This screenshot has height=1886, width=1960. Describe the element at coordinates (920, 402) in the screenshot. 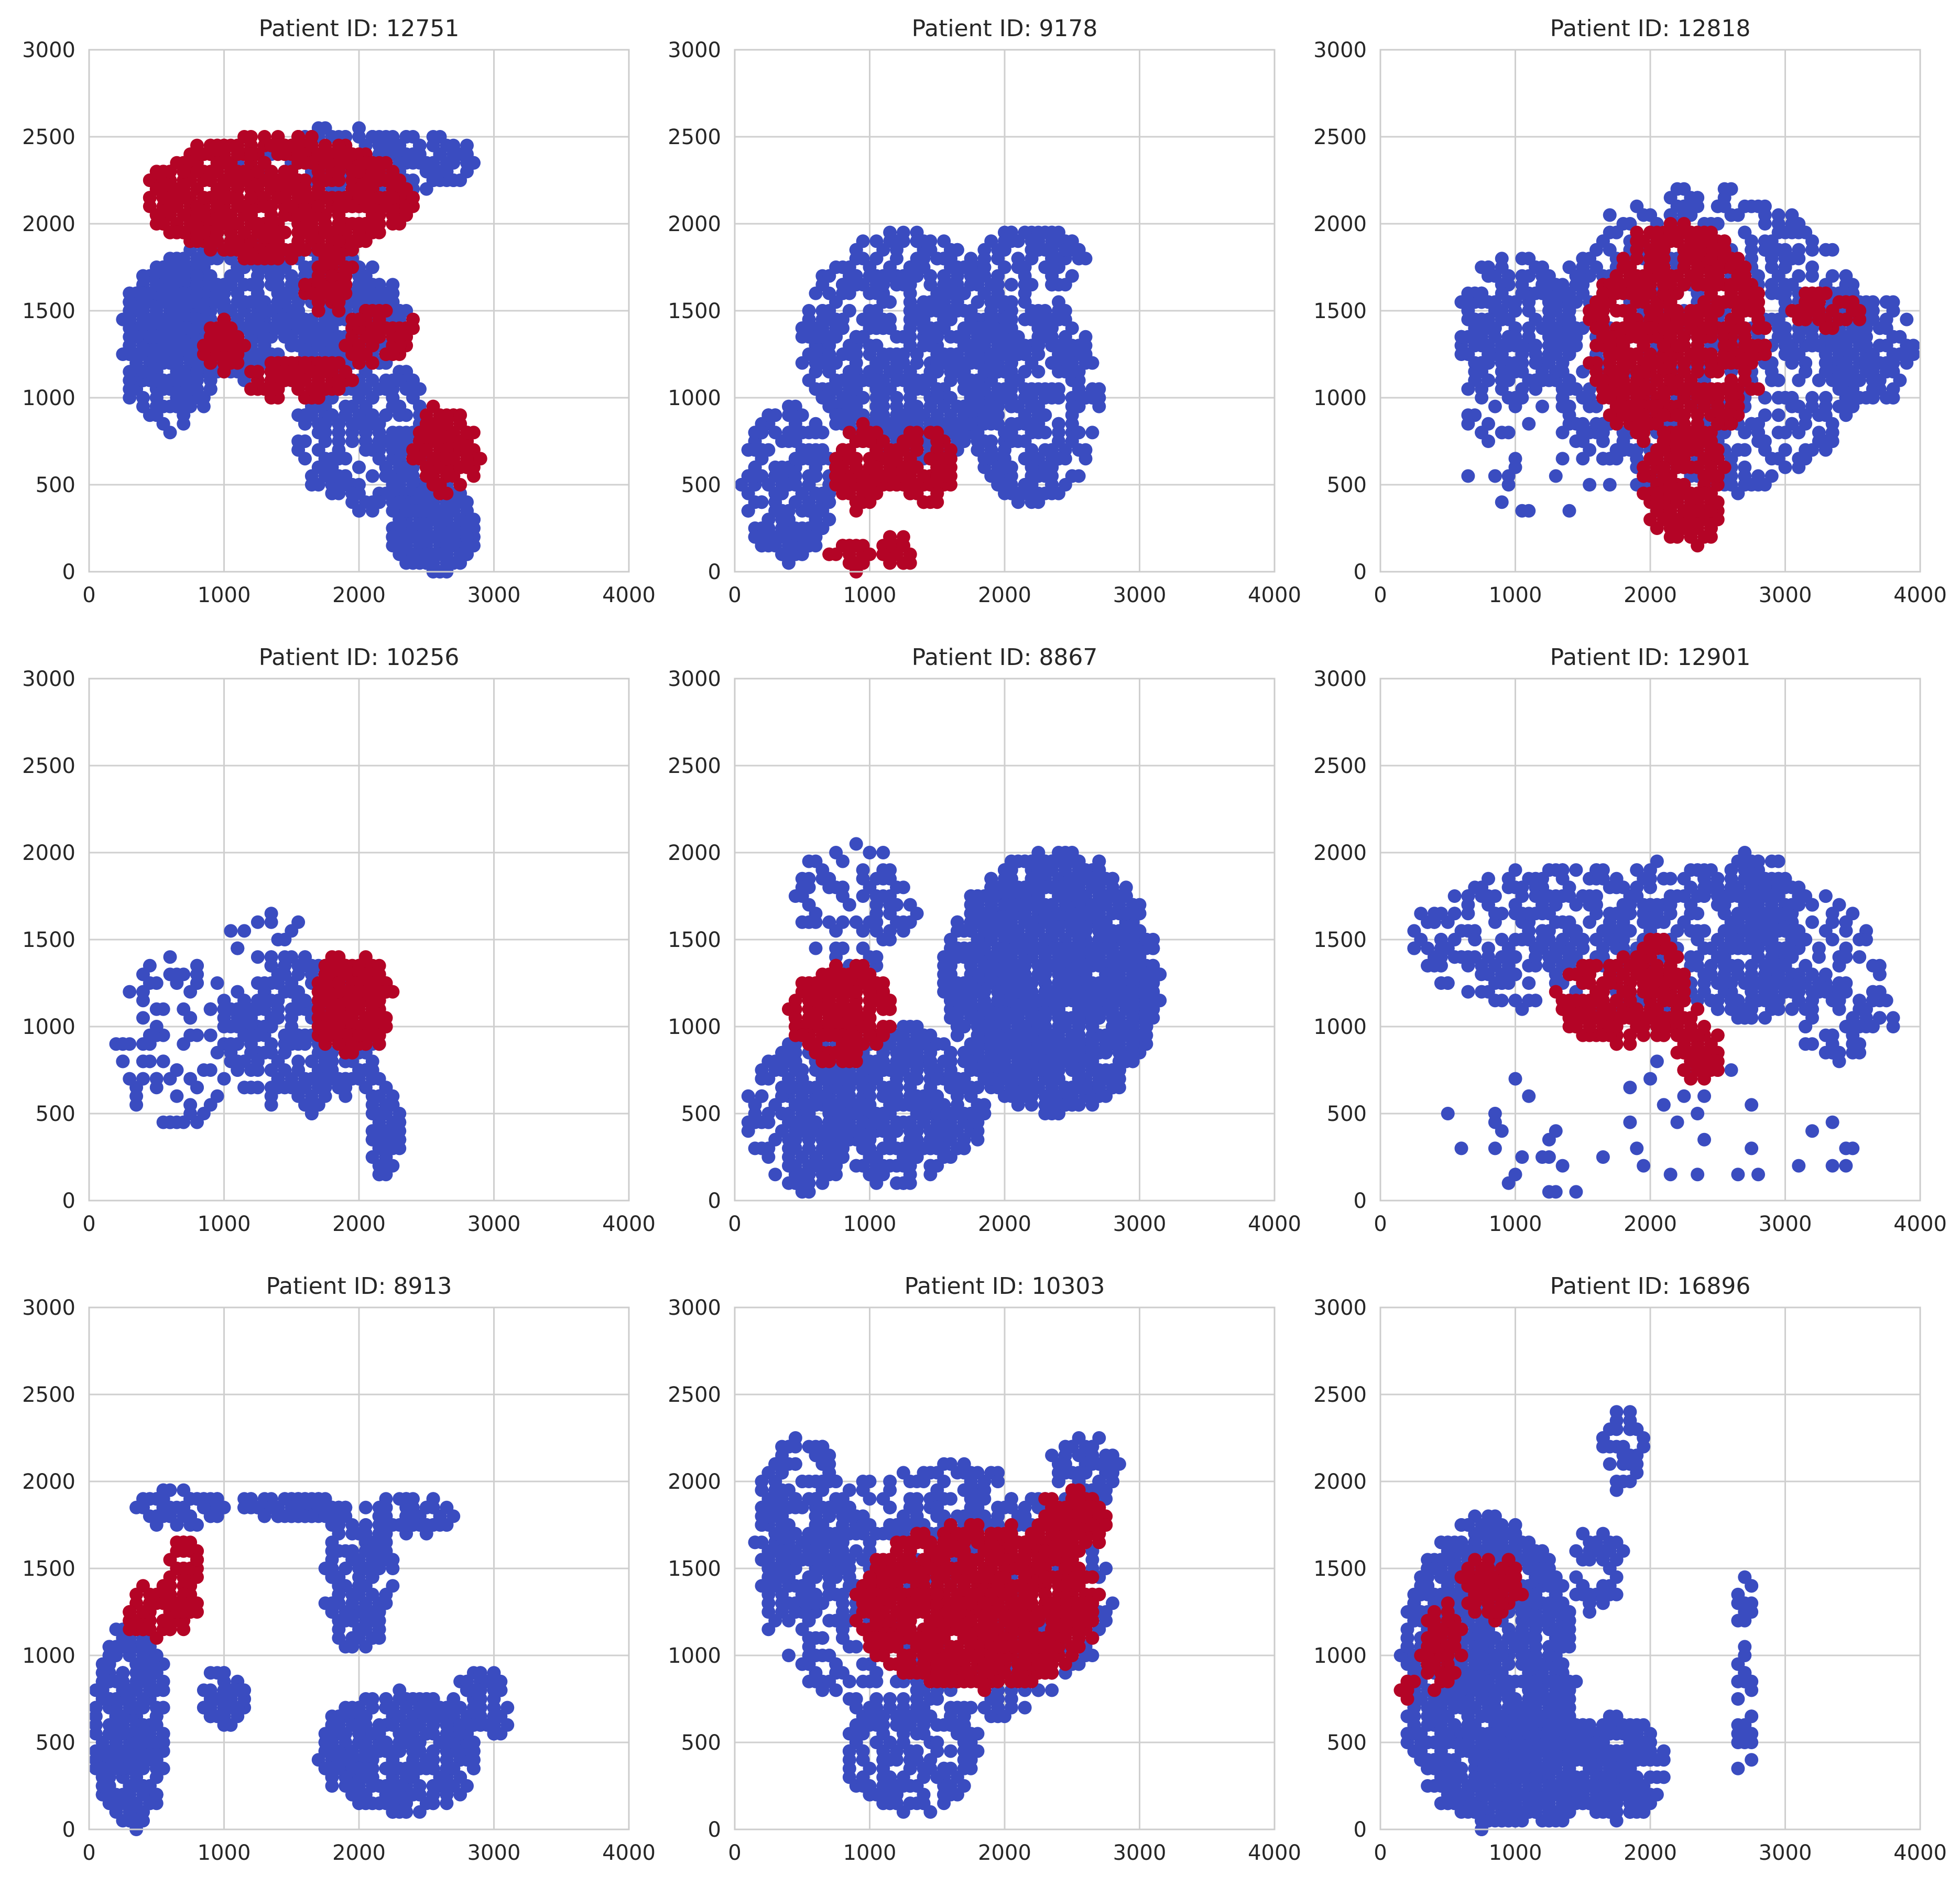

I see `scatter-points` at that location.